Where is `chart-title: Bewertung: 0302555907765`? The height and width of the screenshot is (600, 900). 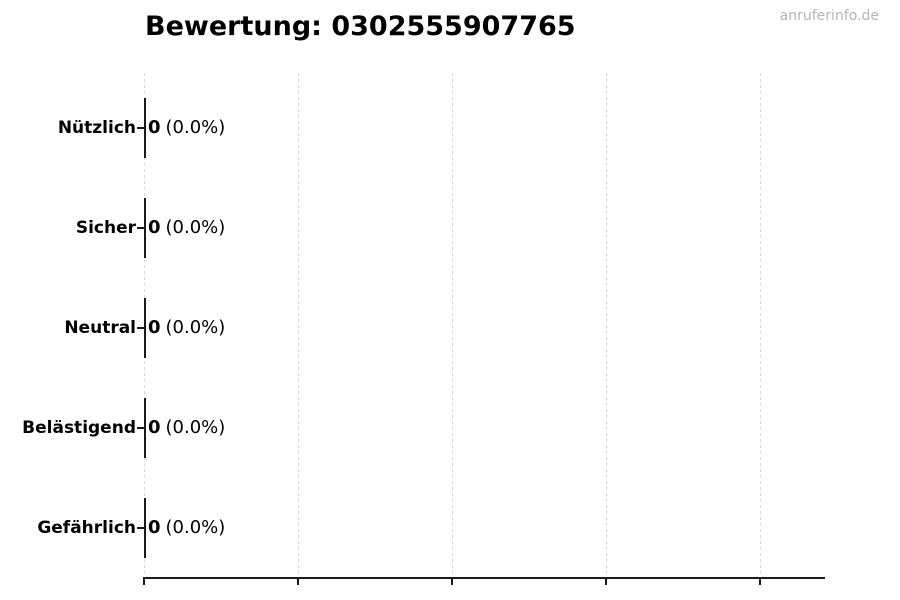 chart-title: Bewertung: 0302555907765 is located at coordinates (360, 26).